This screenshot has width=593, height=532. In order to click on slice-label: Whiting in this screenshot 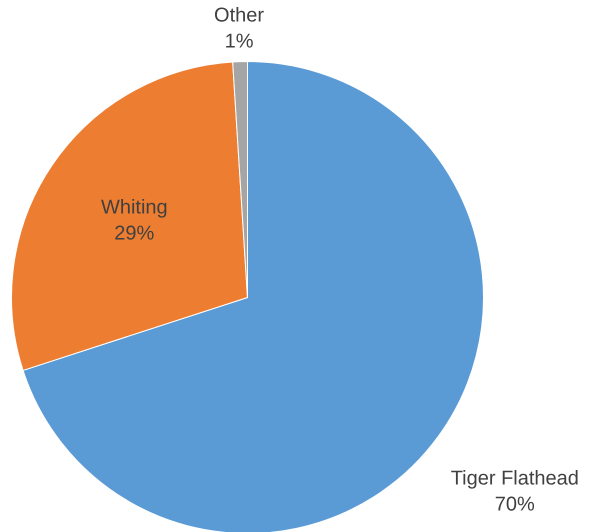, I will do `click(134, 207)`.